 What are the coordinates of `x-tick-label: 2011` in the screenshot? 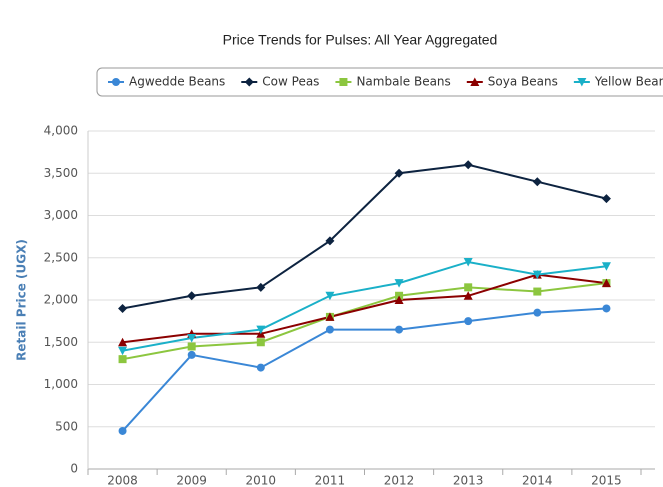 It's located at (330, 480).